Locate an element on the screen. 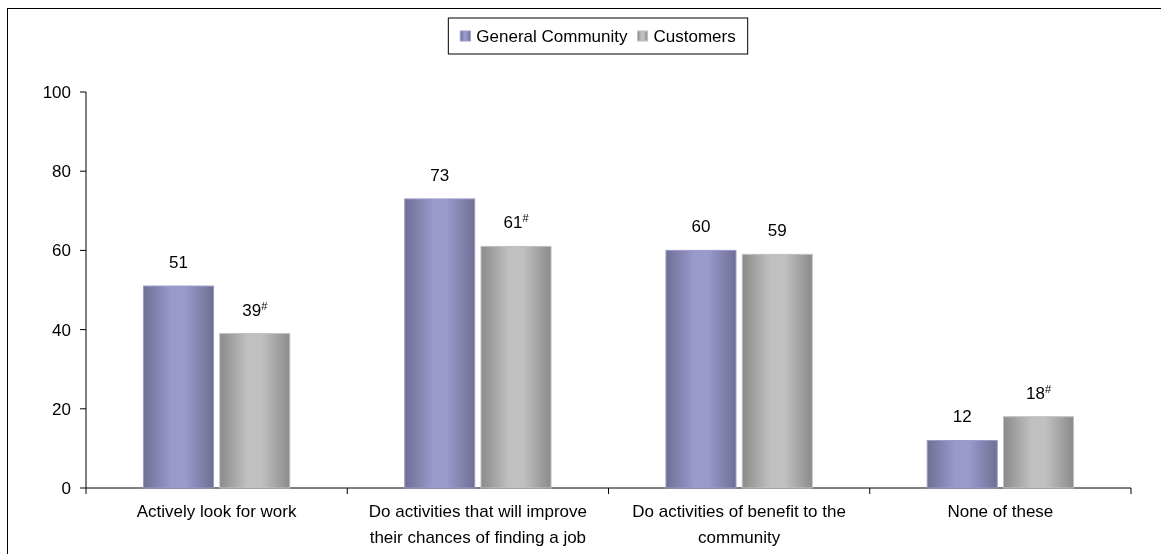 The height and width of the screenshot is (554, 1161). x-tick-label: None of these is located at coordinates (1000, 511).